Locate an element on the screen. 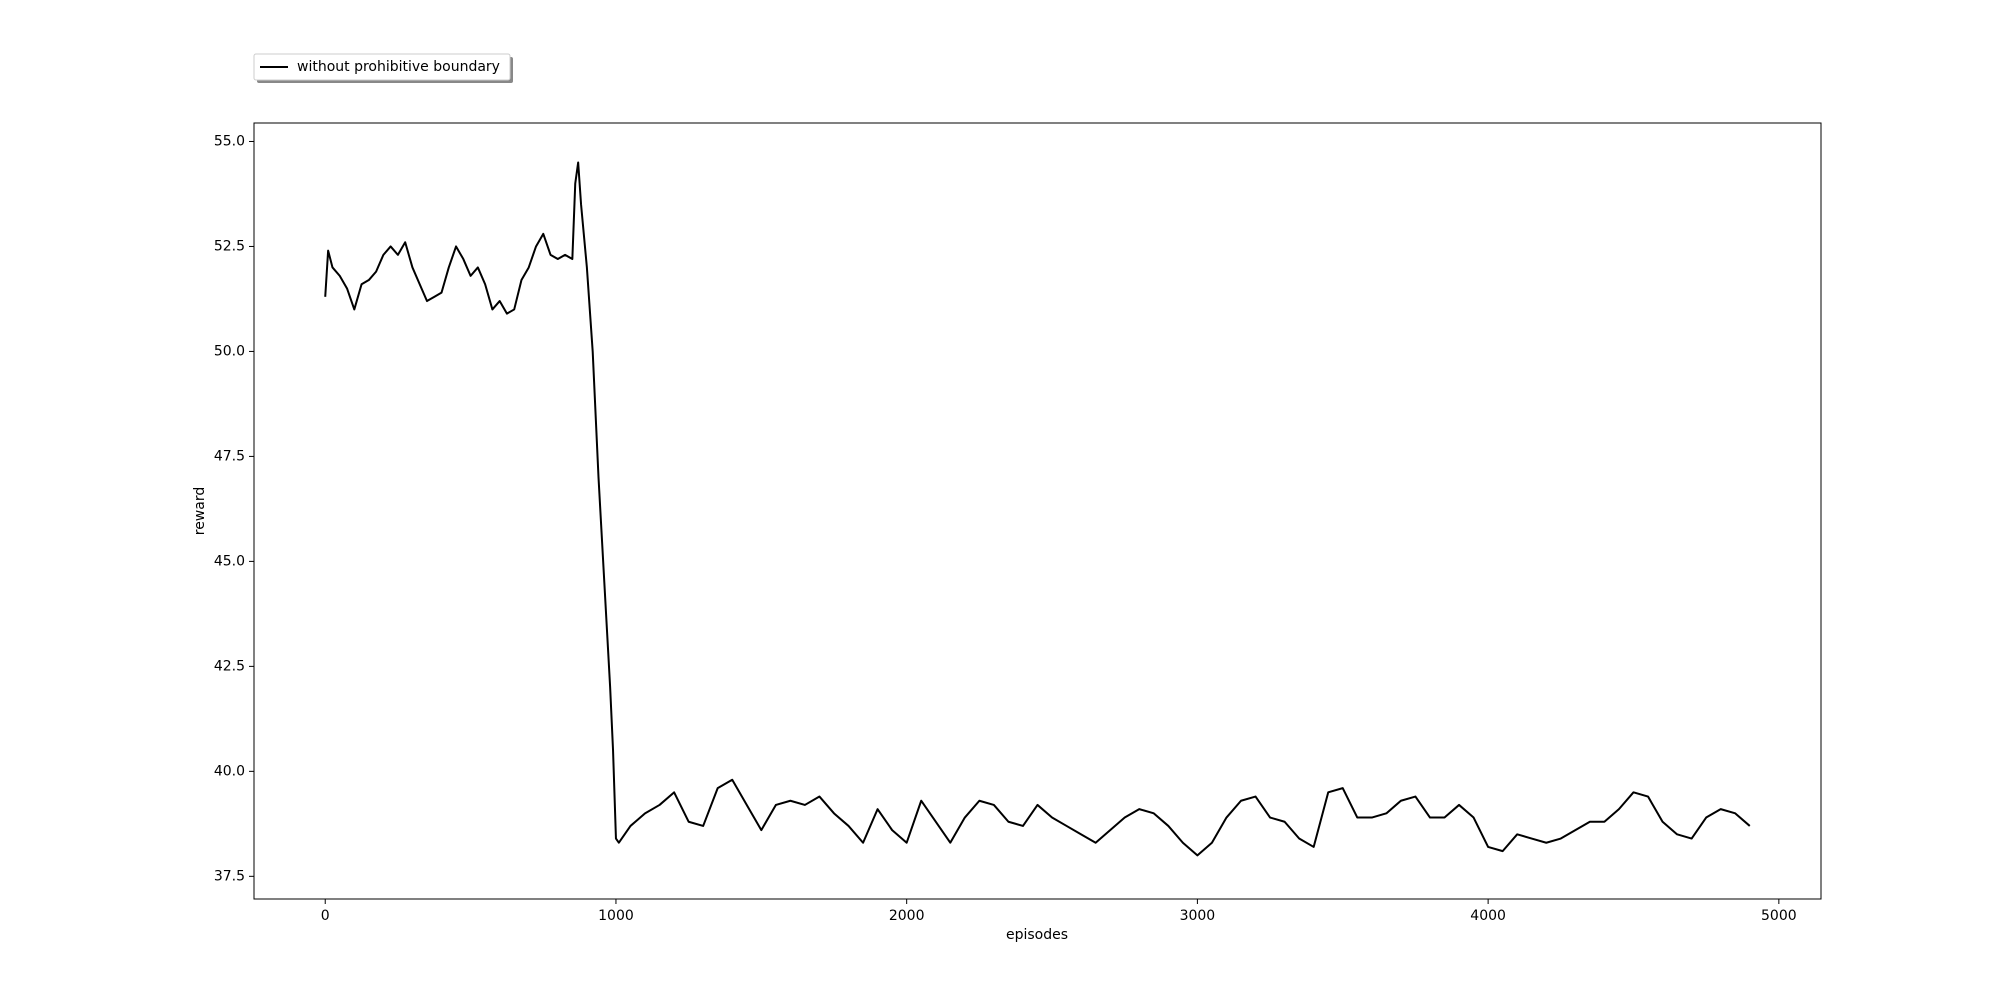 The image size is (2000, 1000). x-tick-label: 0 is located at coordinates (325, 916).